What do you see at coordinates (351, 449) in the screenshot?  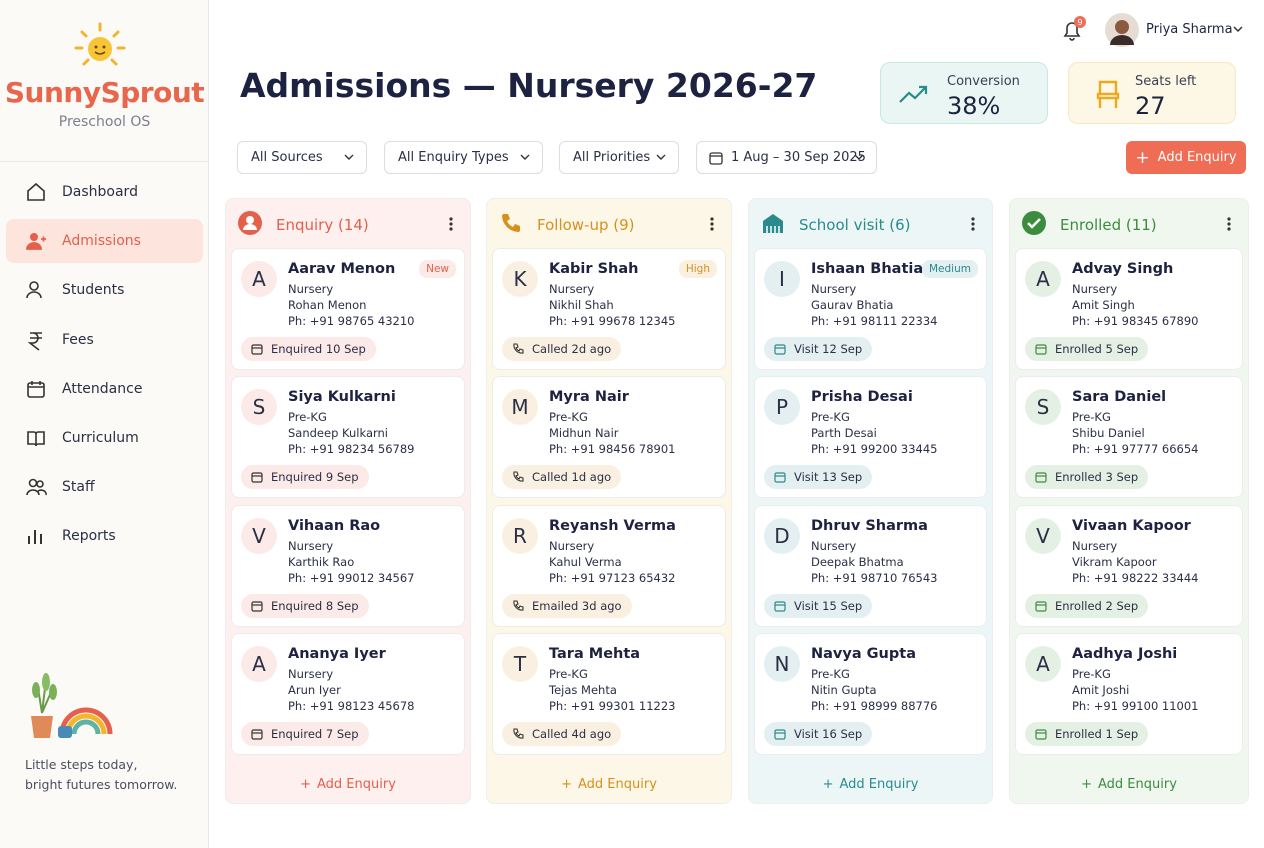 I see `phone: Ph: +91 98234 56789` at bounding box center [351, 449].